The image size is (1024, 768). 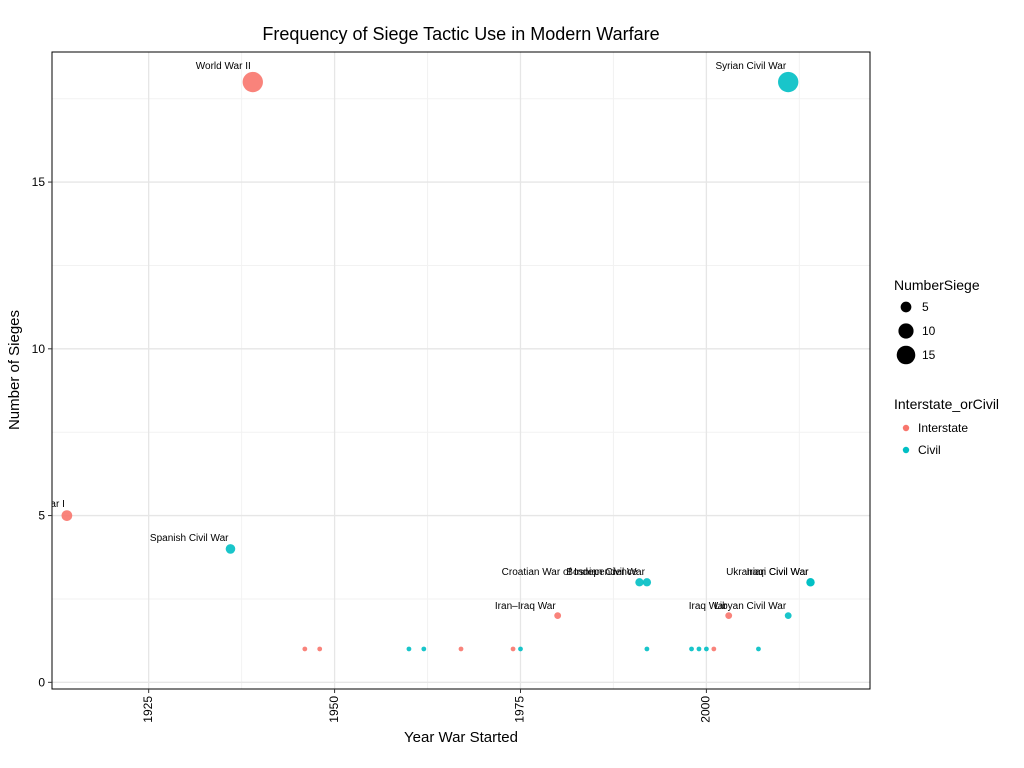 What do you see at coordinates (929, 450) in the screenshot?
I see `color-legend-label: Civil` at bounding box center [929, 450].